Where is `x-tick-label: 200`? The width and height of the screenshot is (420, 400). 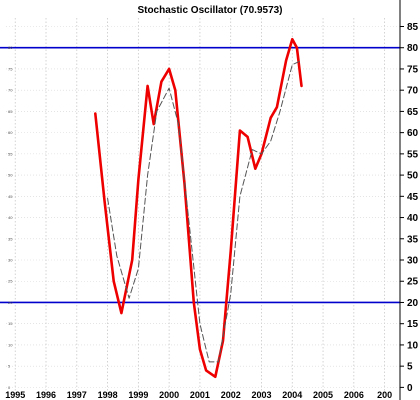
x-tick-label: 200 is located at coordinates (384, 395).